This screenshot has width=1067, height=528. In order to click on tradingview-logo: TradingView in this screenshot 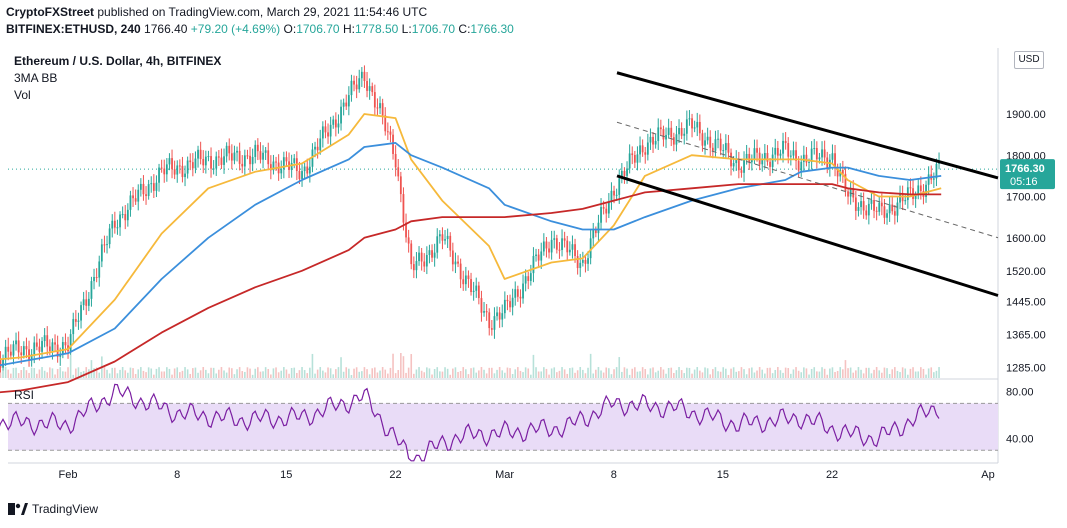, I will do `click(53, 509)`.